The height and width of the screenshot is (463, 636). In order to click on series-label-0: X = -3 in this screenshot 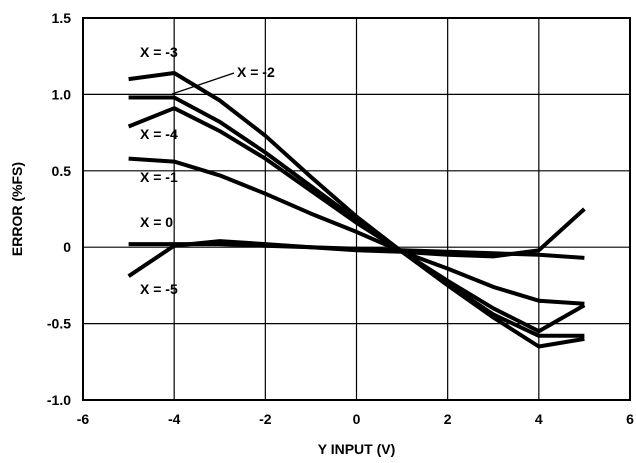, I will do `click(159, 52)`.